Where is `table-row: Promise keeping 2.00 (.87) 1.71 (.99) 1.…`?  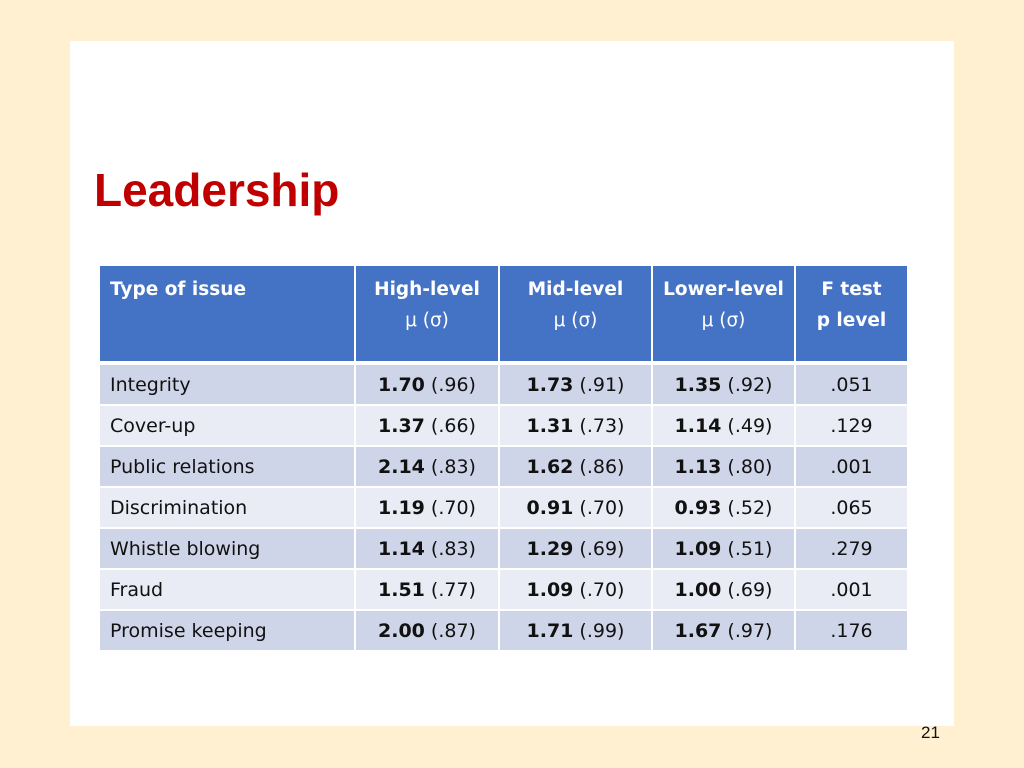
table-row: Promise keeping 2.00 (.87) 1.71 (.99) 1.… is located at coordinates (503, 630).